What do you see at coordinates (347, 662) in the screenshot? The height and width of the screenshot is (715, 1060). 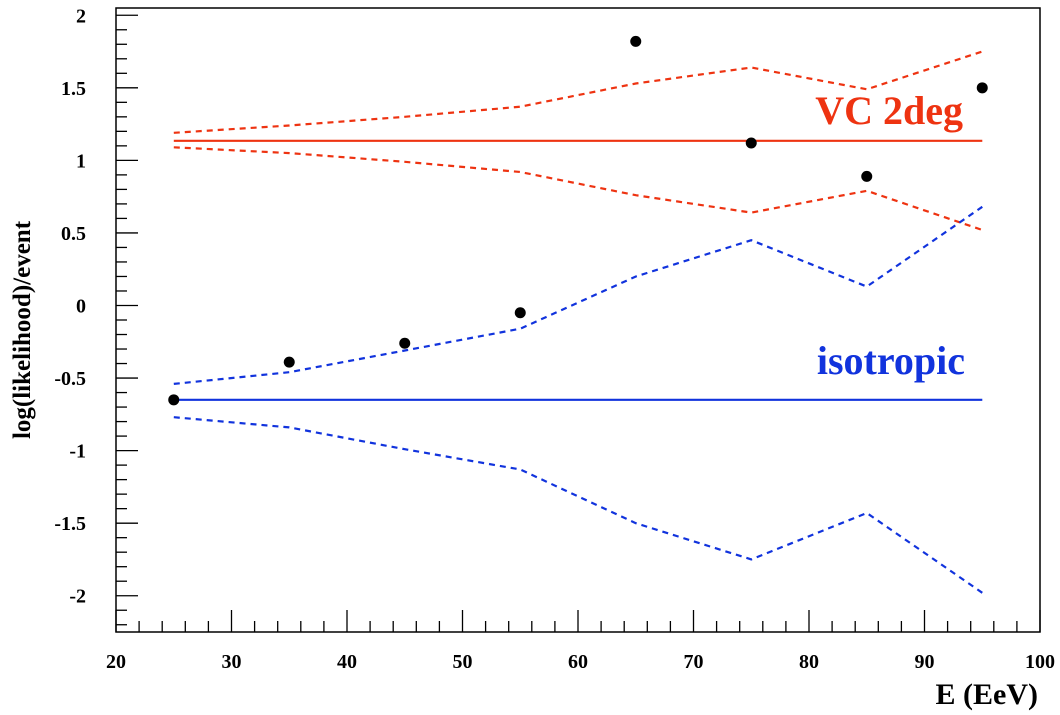 I see `x-tick-label: 40` at bounding box center [347, 662].